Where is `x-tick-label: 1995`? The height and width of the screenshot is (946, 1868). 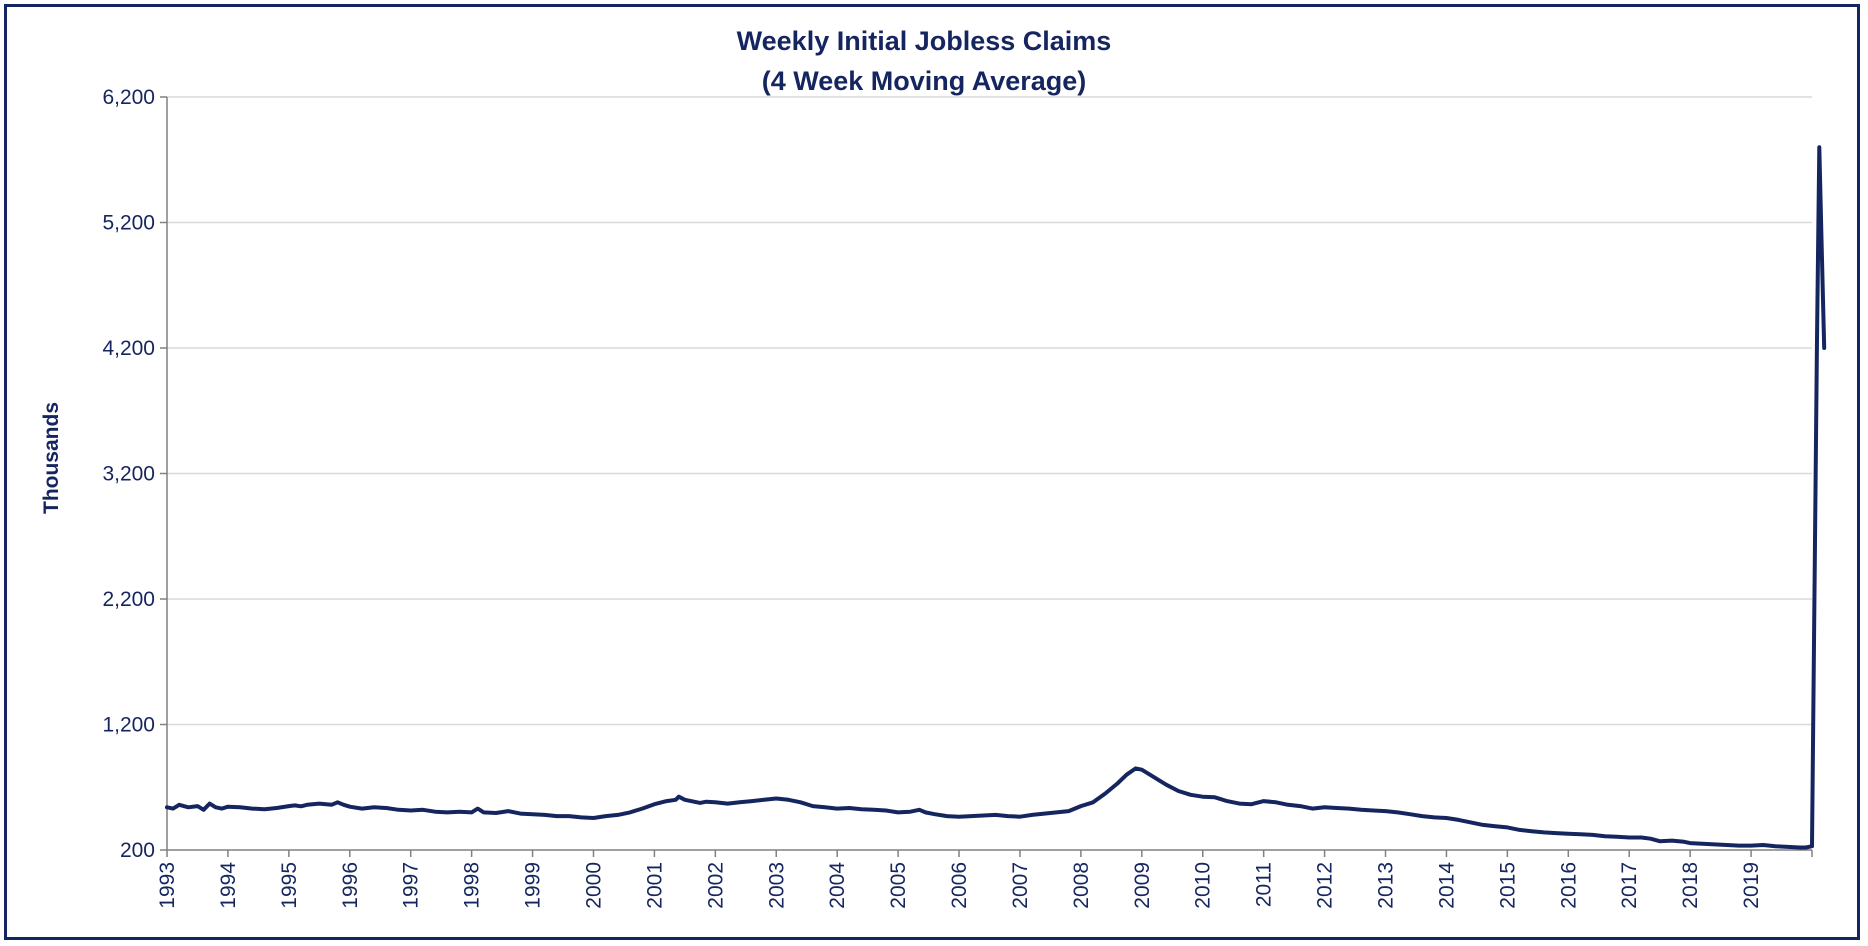 x-tick-label: 1995 is located at coordinates (289, 885).